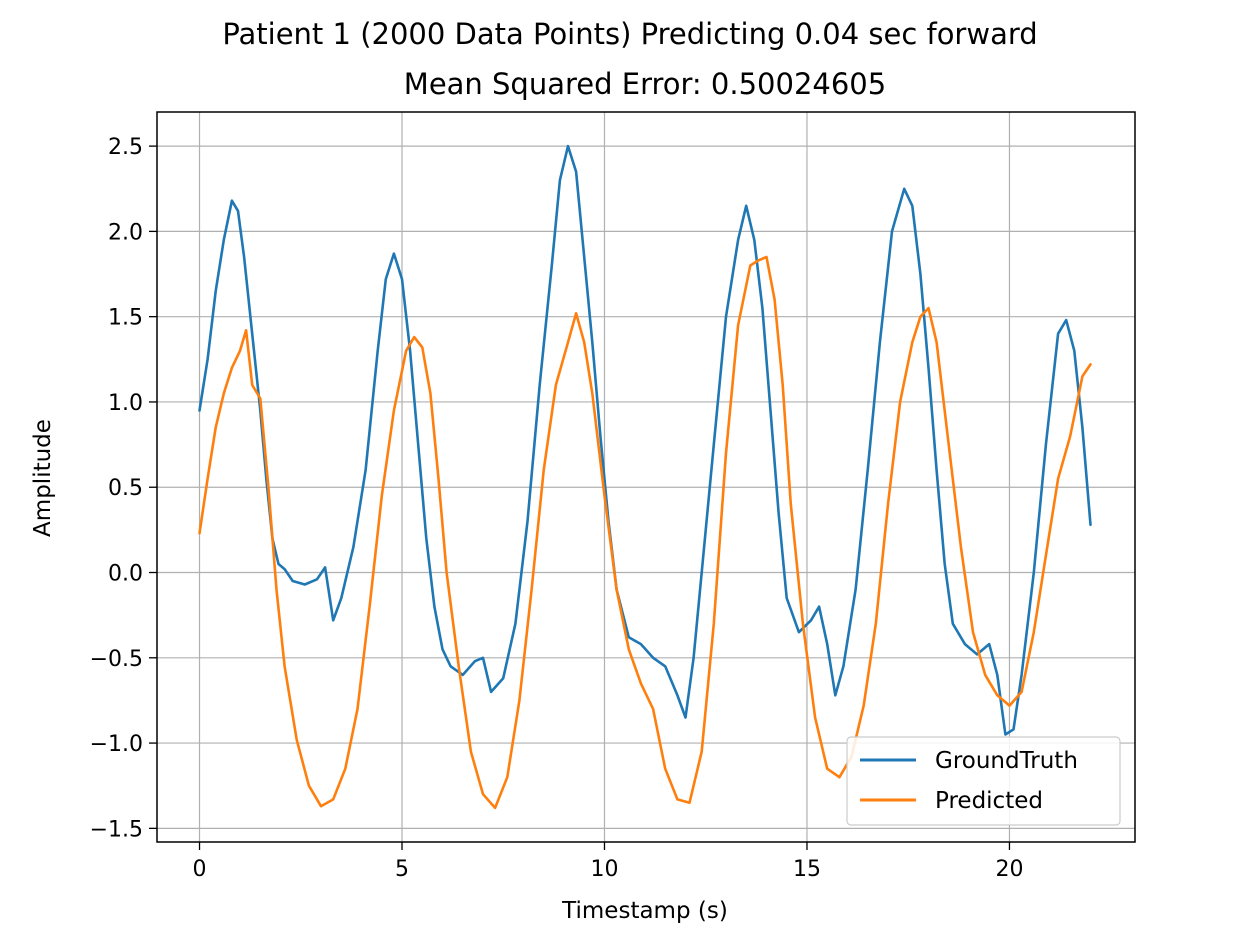 This screenshot has width=1256, height=942. I want to click on y-tick-label: −0.5, so click(116, 659).